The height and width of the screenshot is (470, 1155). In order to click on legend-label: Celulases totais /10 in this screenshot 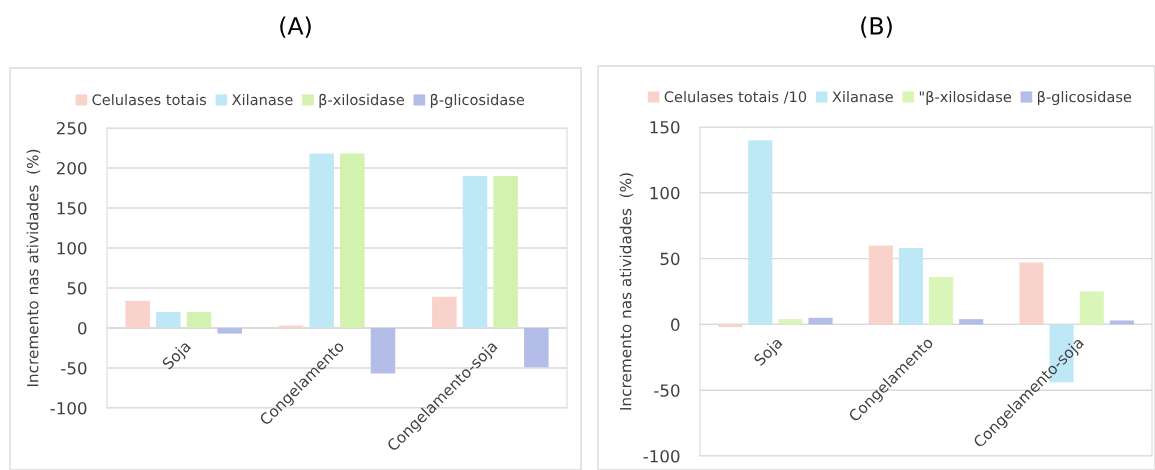, I will do `click(735, 97)`.